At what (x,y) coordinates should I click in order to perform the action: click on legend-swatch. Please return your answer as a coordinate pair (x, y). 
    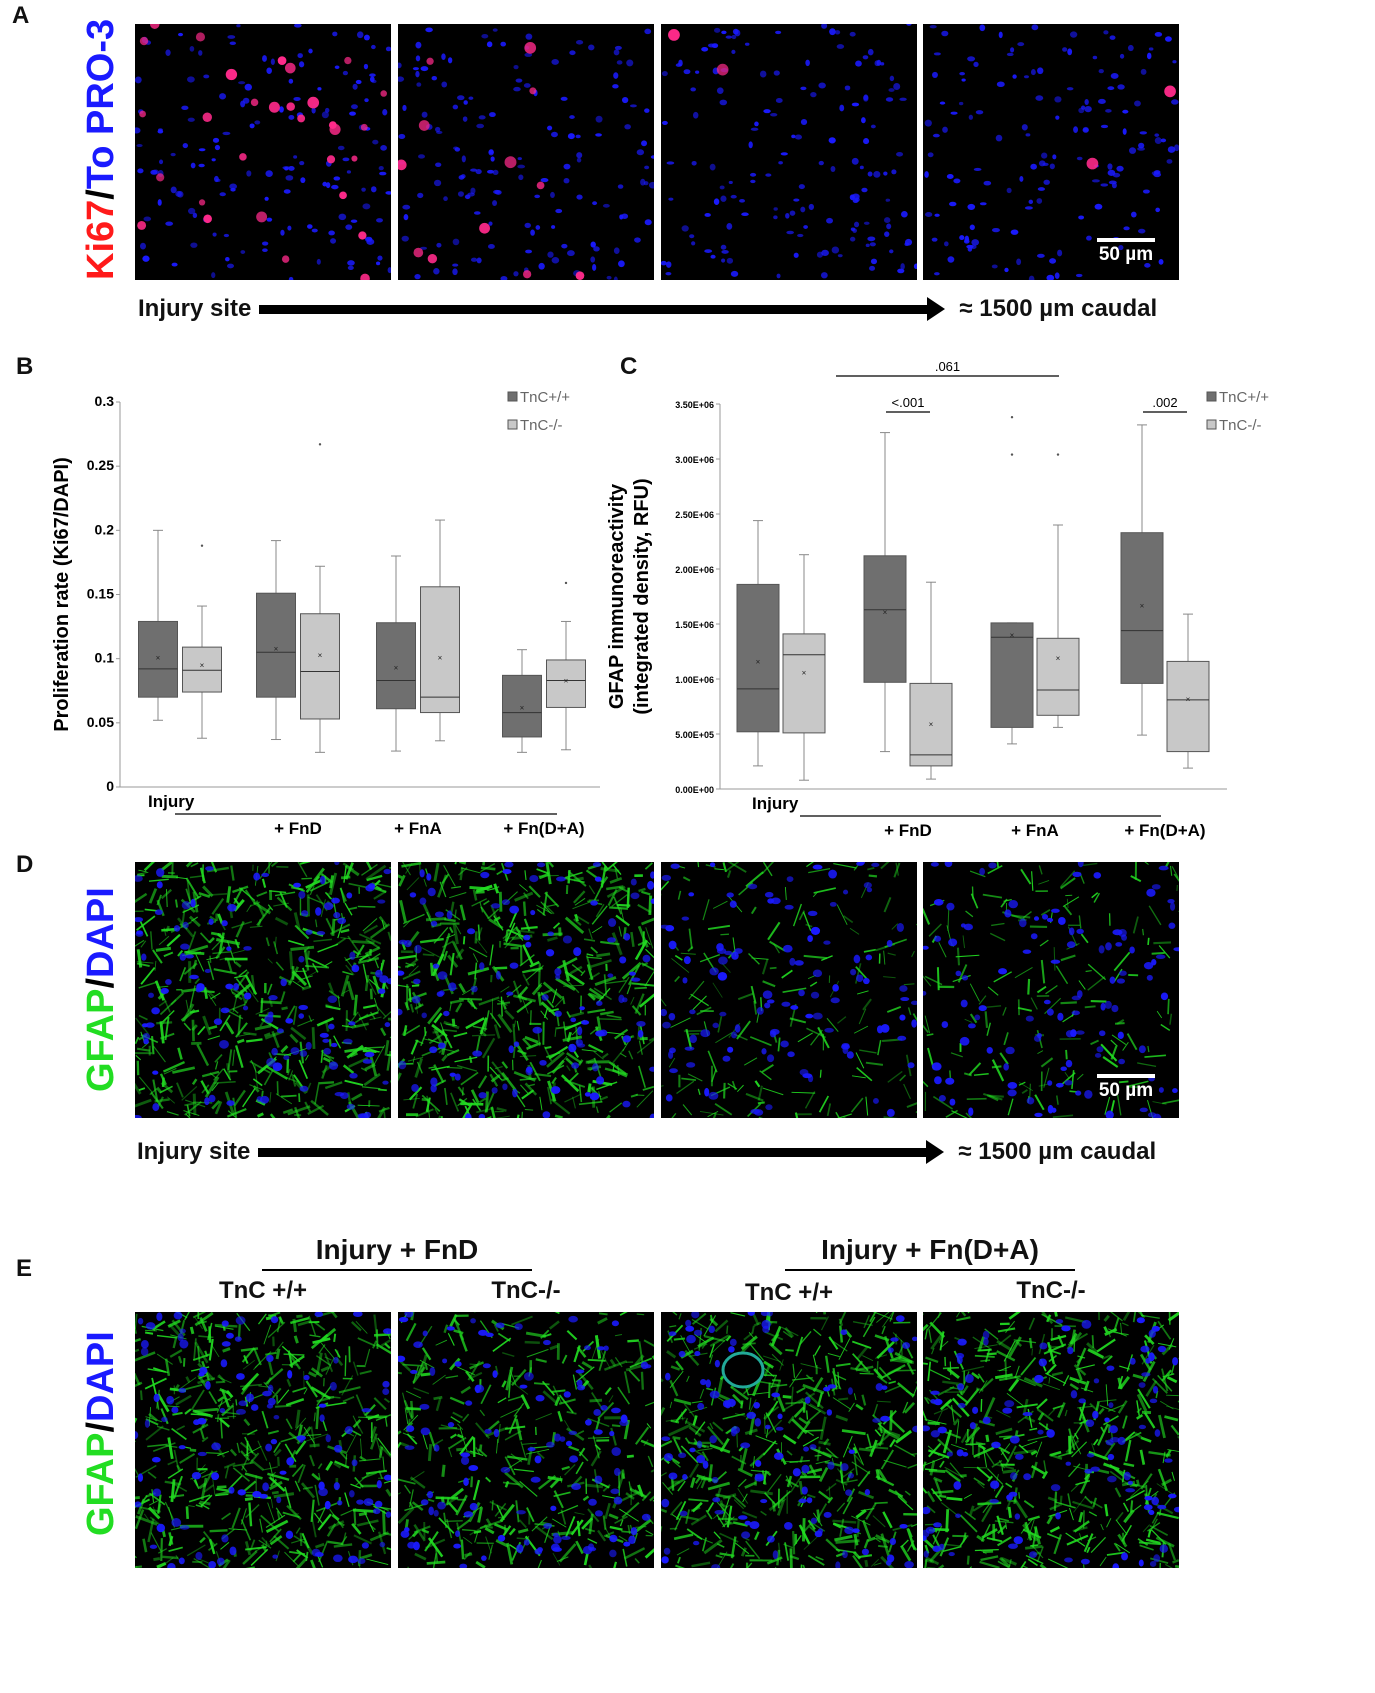
    Looking at the image, I should click on (1211, 424).